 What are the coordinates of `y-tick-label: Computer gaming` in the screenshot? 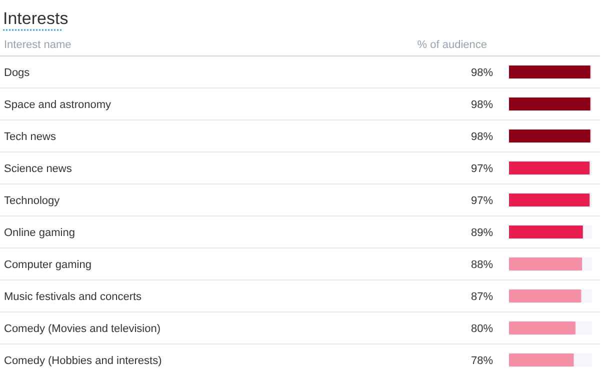 It's located at (48, 265).